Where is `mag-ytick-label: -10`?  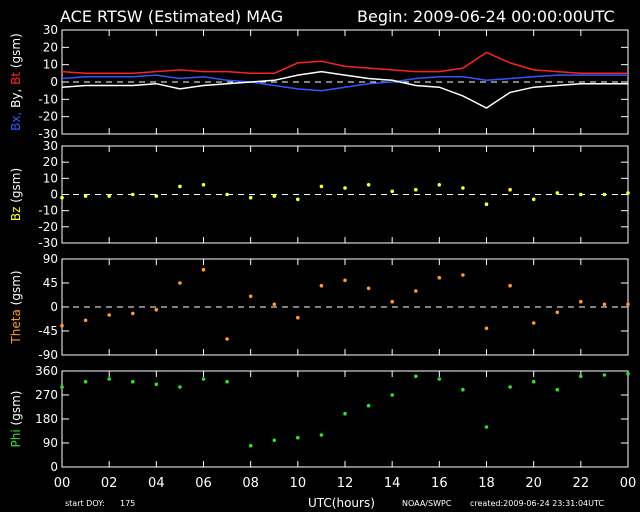 mag-ytick-label: -10 is located at coordinates (48, 99).